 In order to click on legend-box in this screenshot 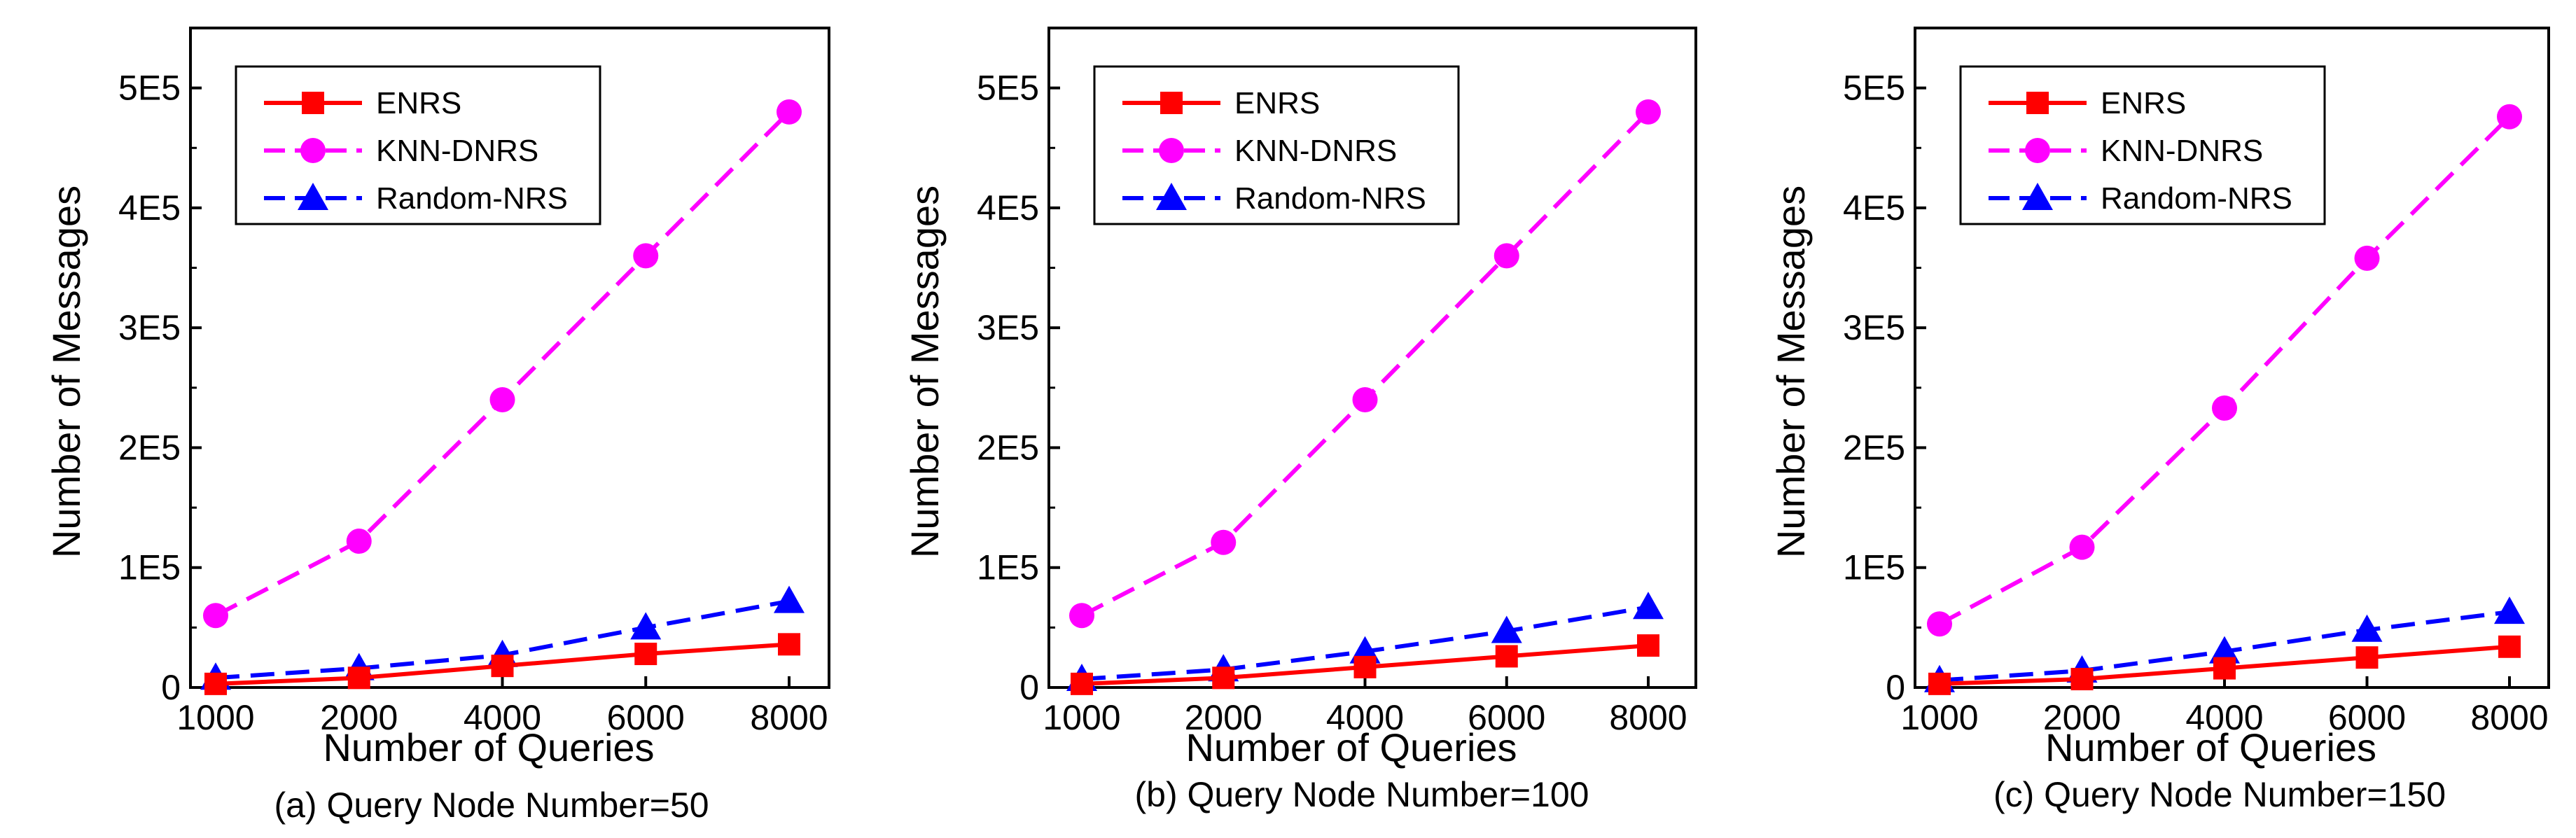, I will do `click(1276, 145)`.